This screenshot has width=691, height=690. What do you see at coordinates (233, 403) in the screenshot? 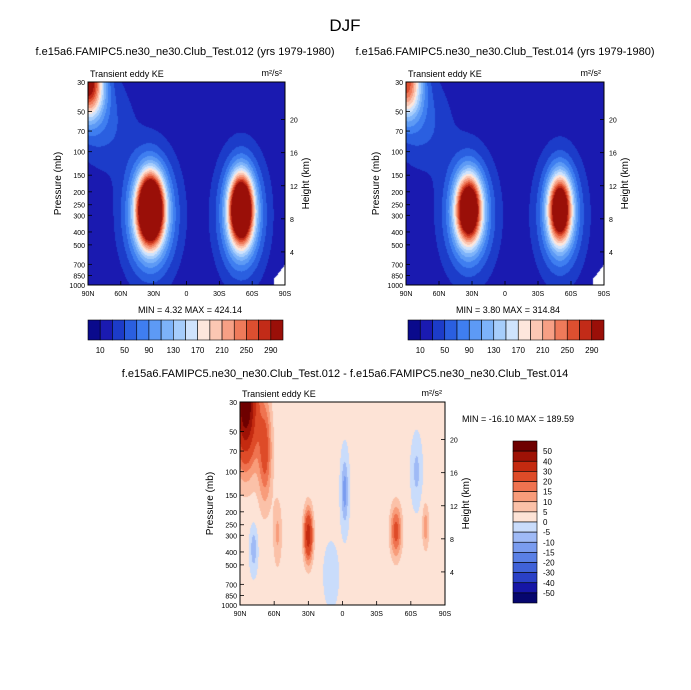
I see `pressure-tick-label: 30` at bounding box center [233, 403].